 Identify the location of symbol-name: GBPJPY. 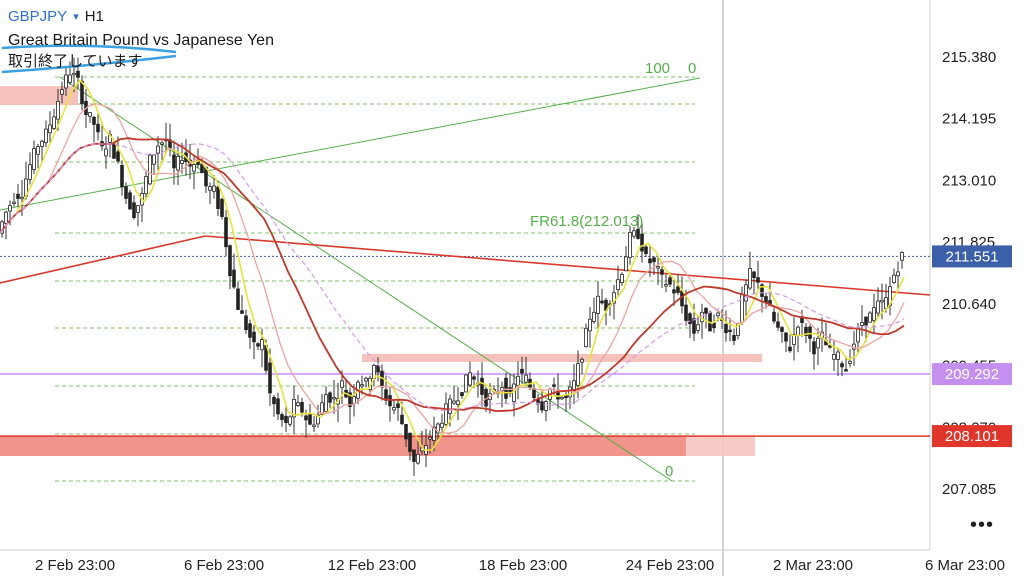
(38, 16).